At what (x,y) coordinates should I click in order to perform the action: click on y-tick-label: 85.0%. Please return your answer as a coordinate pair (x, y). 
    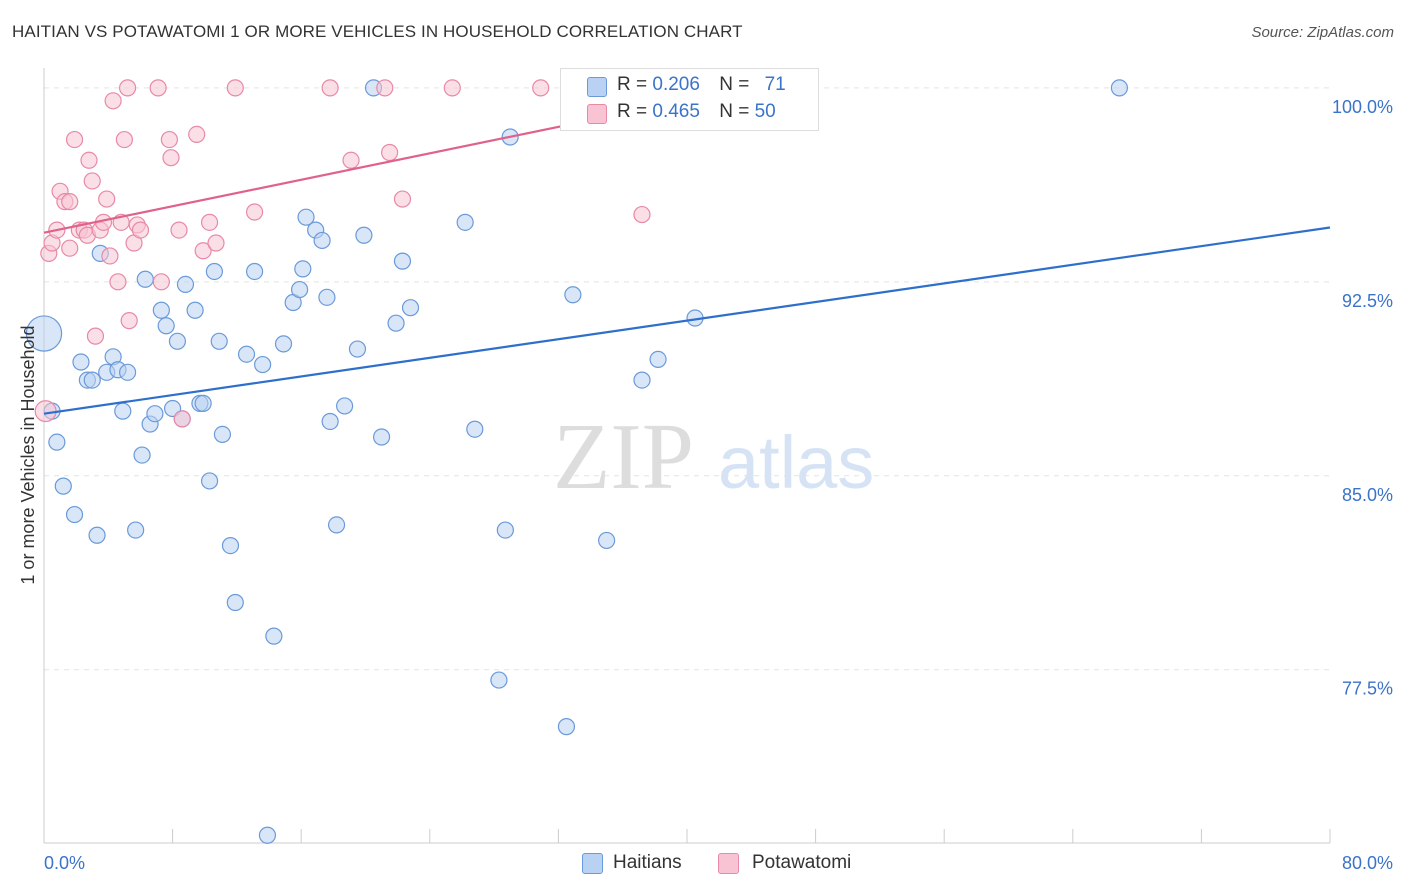
    Looking at the image, I should click on (1367, 495).